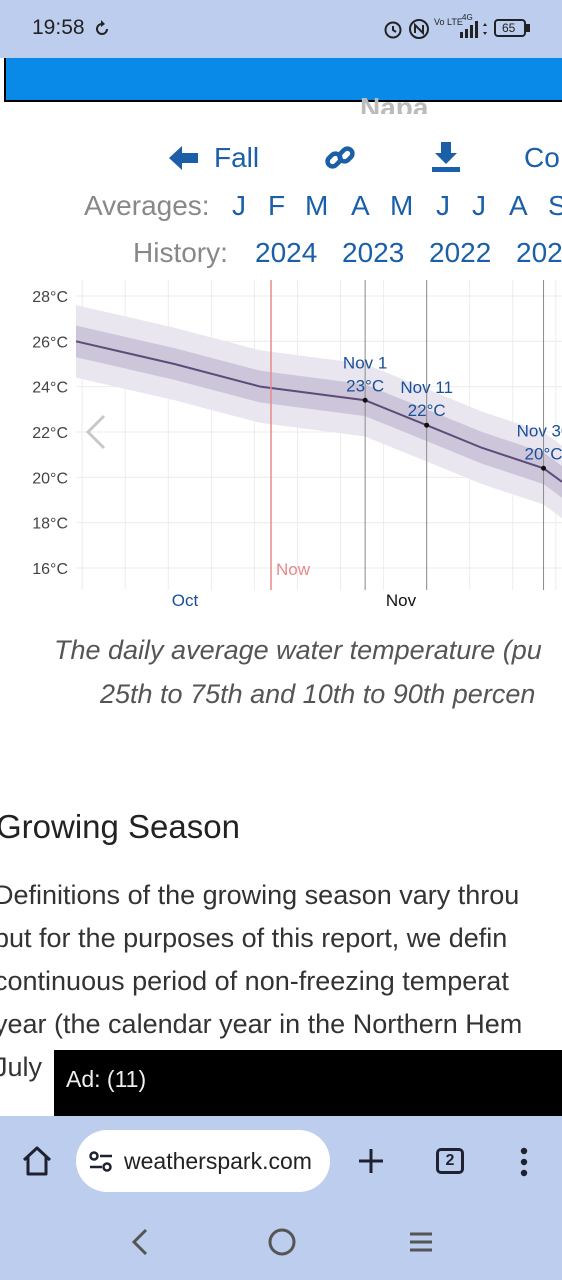 This screenshot has width=562, height=1280. What do you see at coordinates (555, 205) in the screenshot?
I see `month-link-sep: S` at bounding box center [555, 205].